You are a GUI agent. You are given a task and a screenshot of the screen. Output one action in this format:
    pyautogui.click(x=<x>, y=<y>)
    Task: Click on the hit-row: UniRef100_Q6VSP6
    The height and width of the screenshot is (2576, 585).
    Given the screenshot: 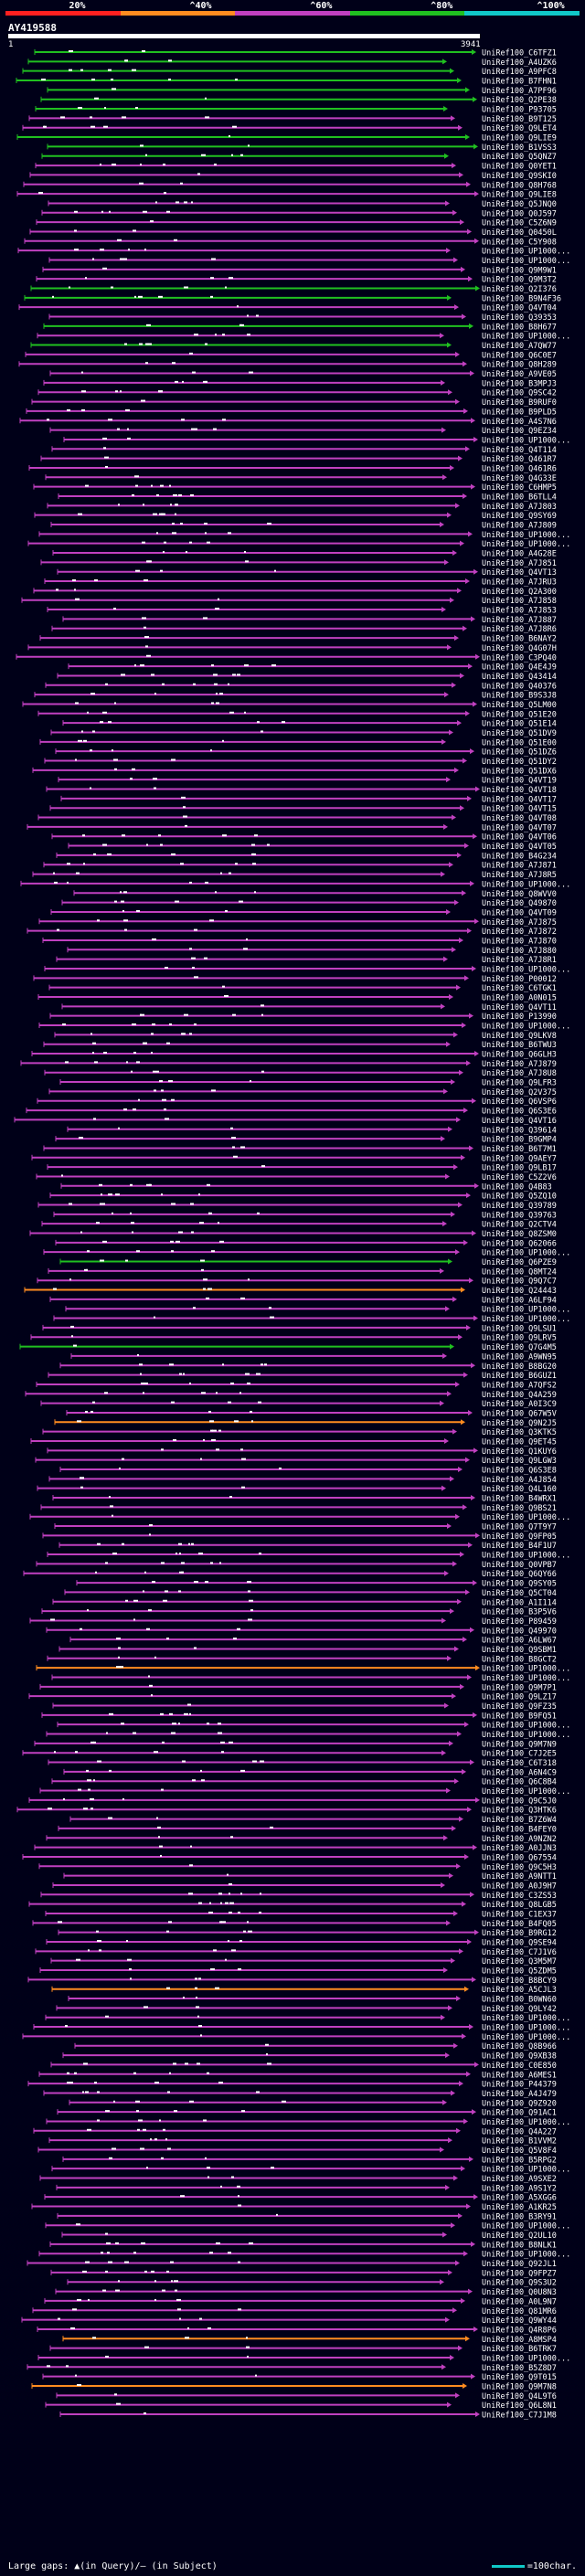 What is the action you would take?
    pyautogui.click(x=297, y=1102)
    